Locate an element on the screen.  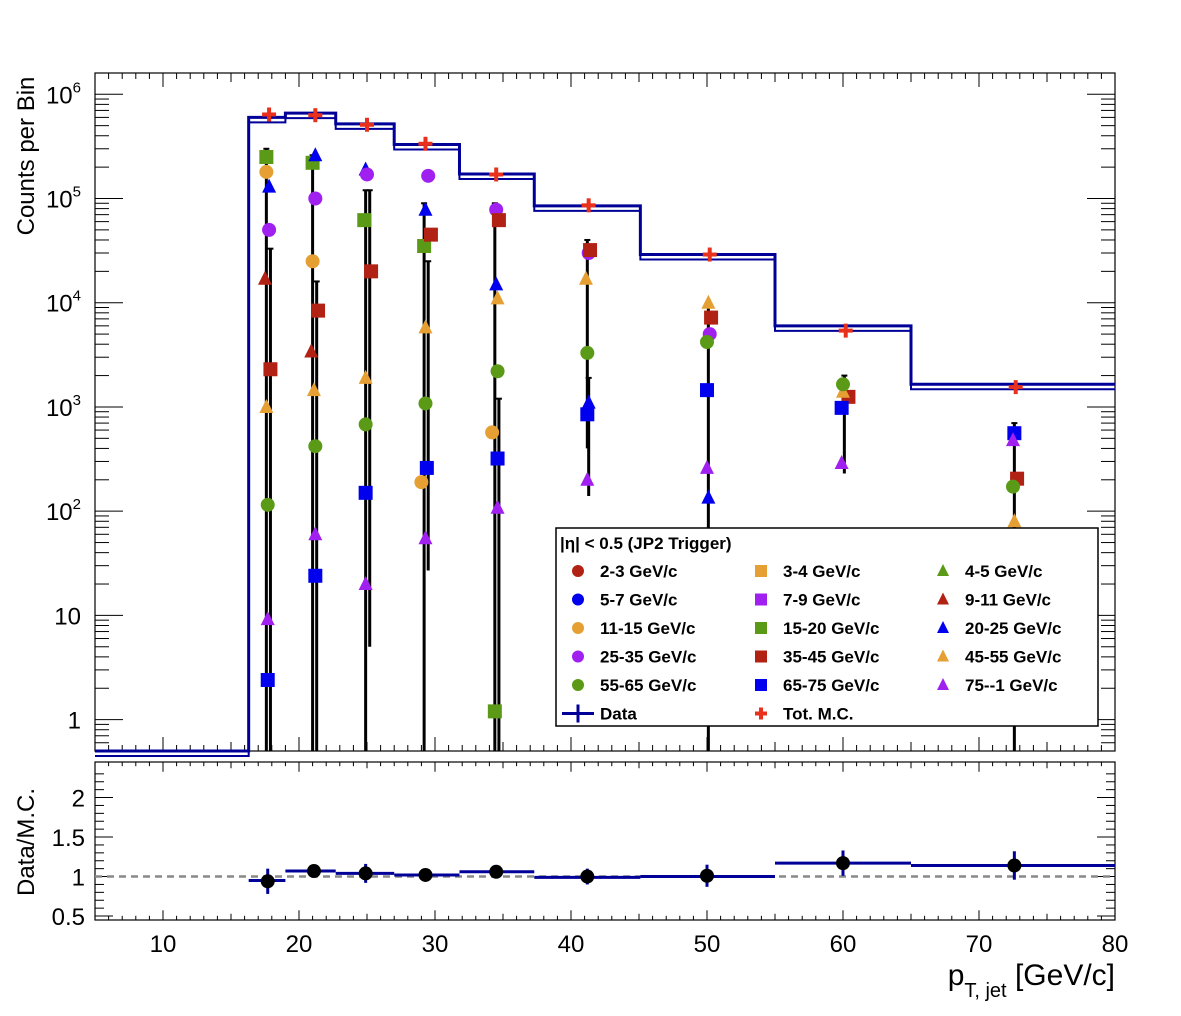
legend-label: Tot. M.C. is located at coordinates (818, 714).